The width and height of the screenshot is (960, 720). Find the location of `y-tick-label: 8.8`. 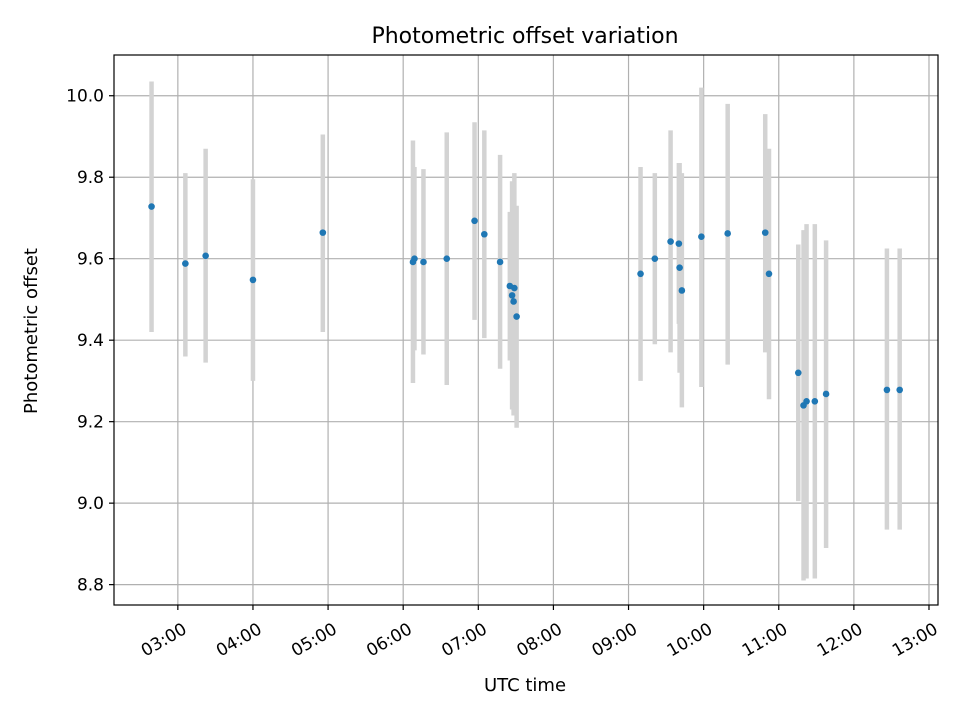

y-tick-label: 8.8 is located at coordinates (90, 586).